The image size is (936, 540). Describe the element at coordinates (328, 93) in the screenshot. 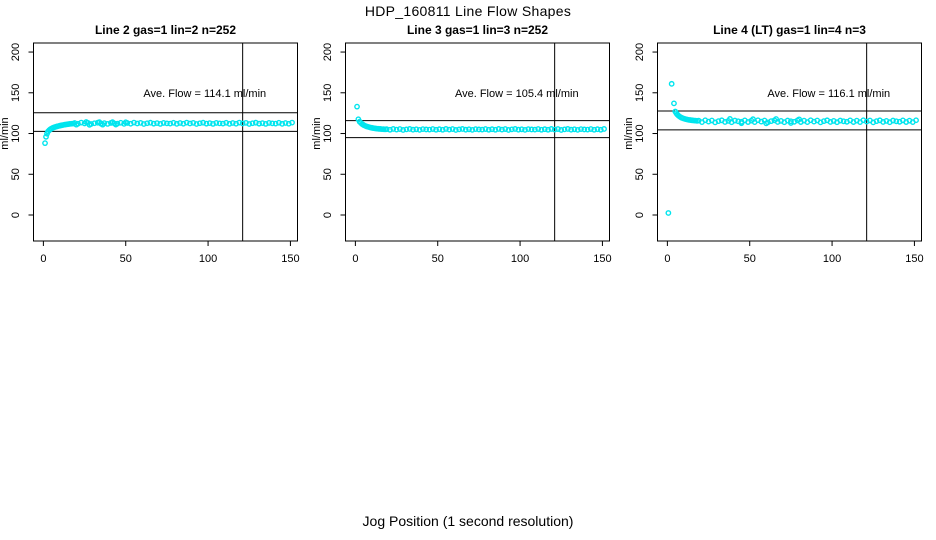

I see `y-axis-tick-label: 150` at that location.